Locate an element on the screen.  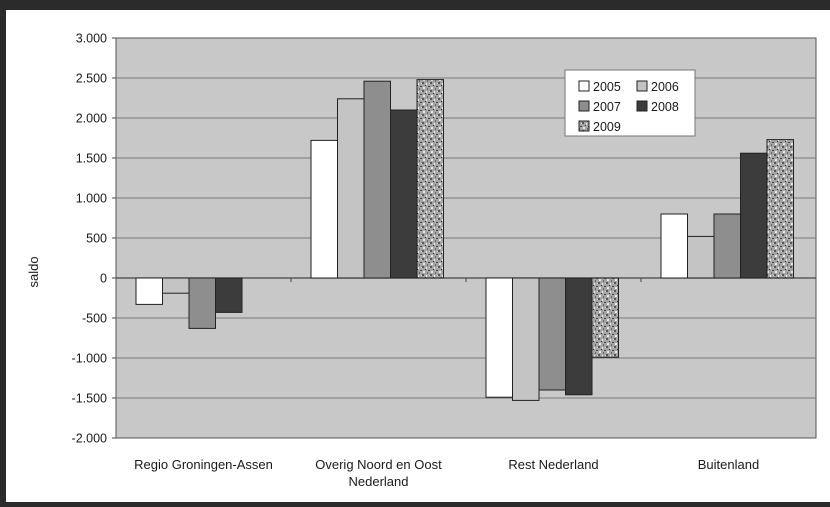
y-tick-label: 2.500 is located at coordinates (91, 79).